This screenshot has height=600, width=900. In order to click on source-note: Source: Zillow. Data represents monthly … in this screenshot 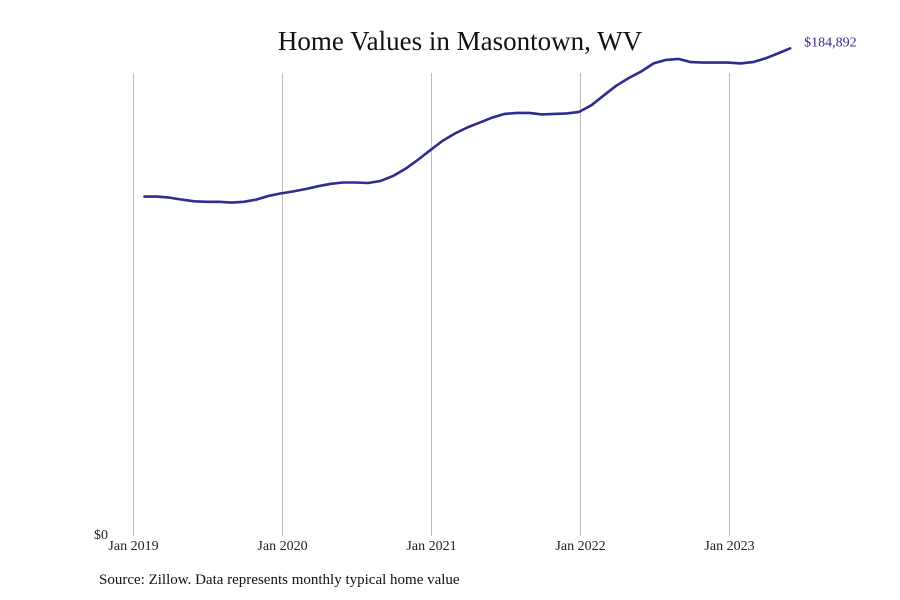, I will do `click(279, 580)`.